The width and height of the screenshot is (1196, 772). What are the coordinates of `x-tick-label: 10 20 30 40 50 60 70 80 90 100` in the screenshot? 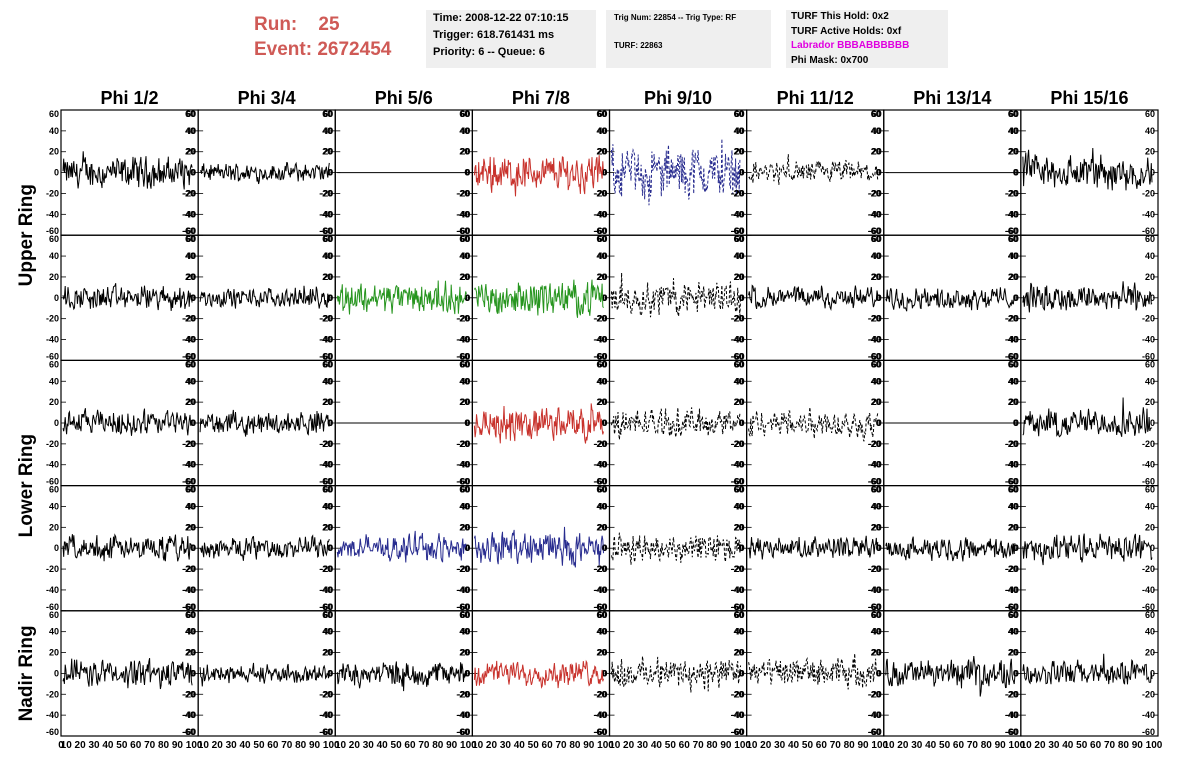 It's located at (954, 745).